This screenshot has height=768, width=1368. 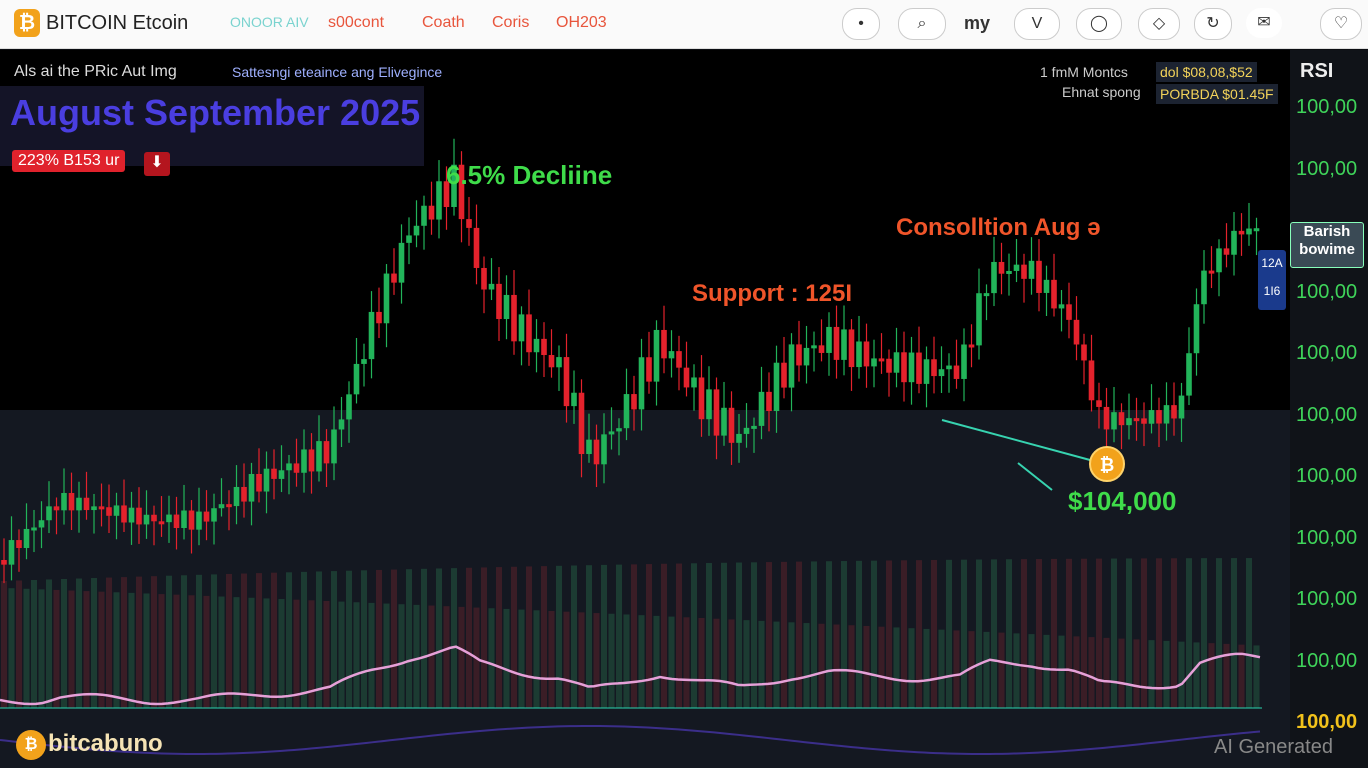 I want to click on info-label: 1 fmM Montcs, so click(x=1084, y=72).